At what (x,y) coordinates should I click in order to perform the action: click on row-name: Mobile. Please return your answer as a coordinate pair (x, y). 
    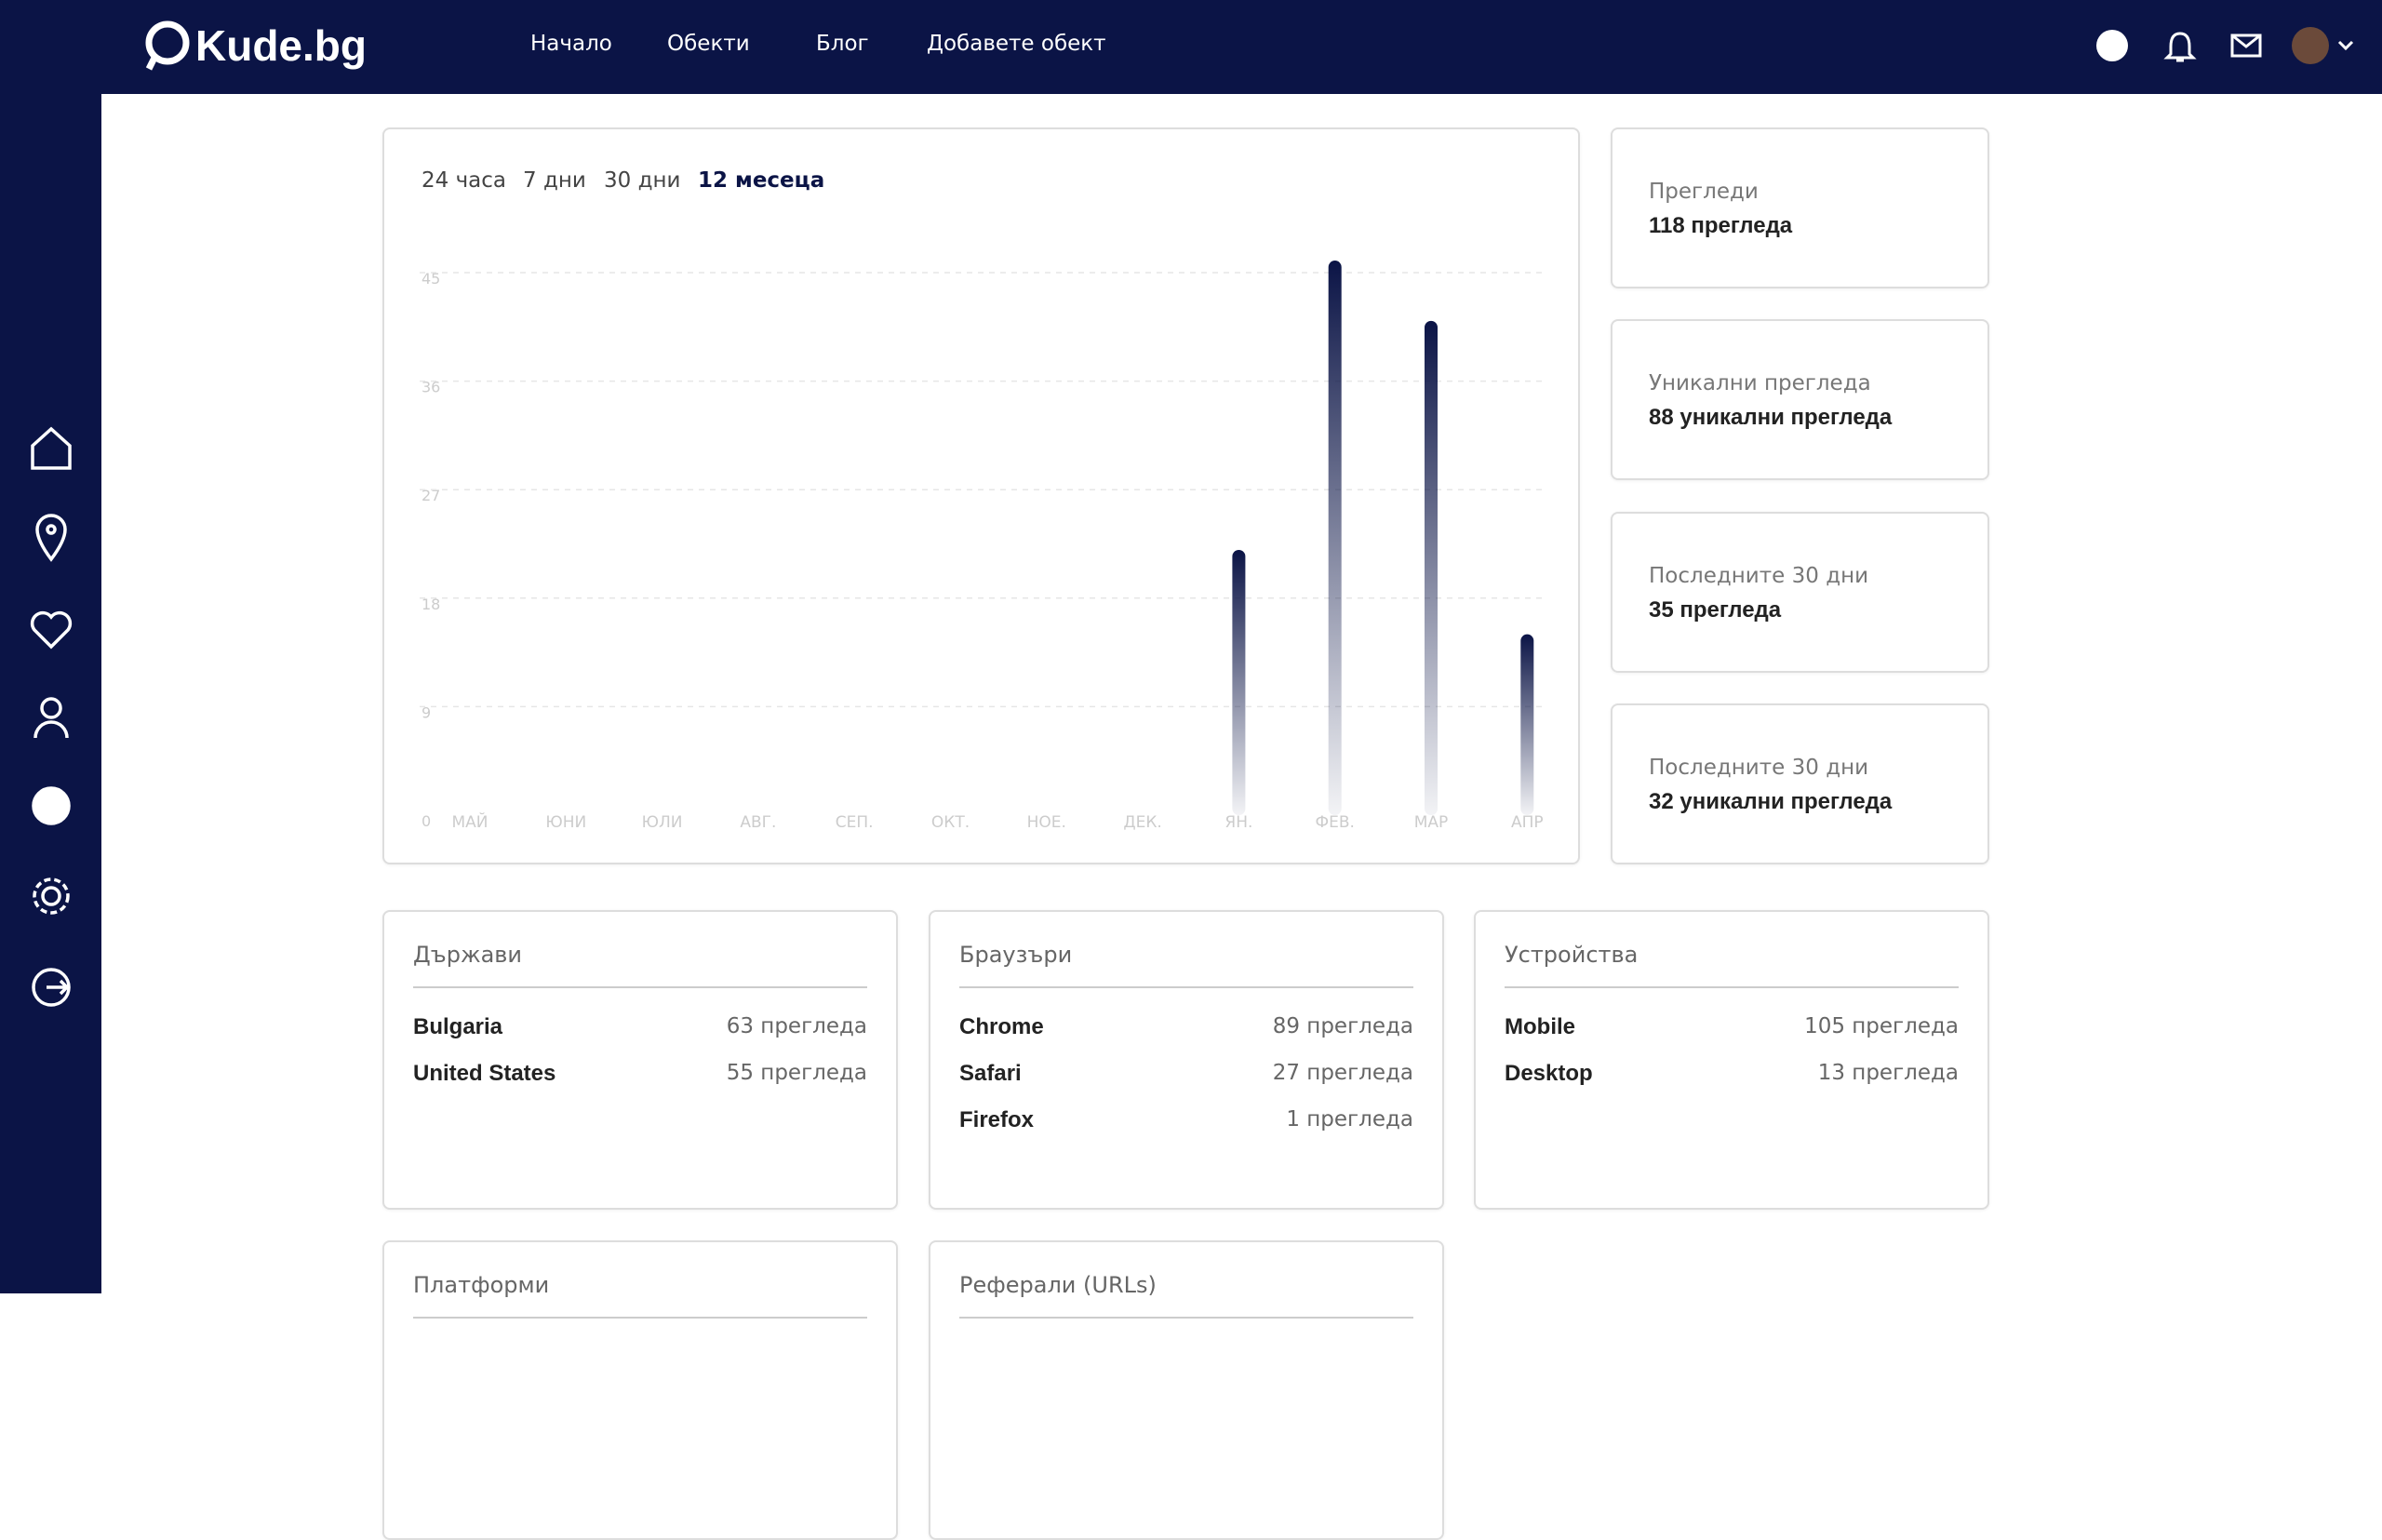
    Looking at the image, I should click on (1540, 1026).